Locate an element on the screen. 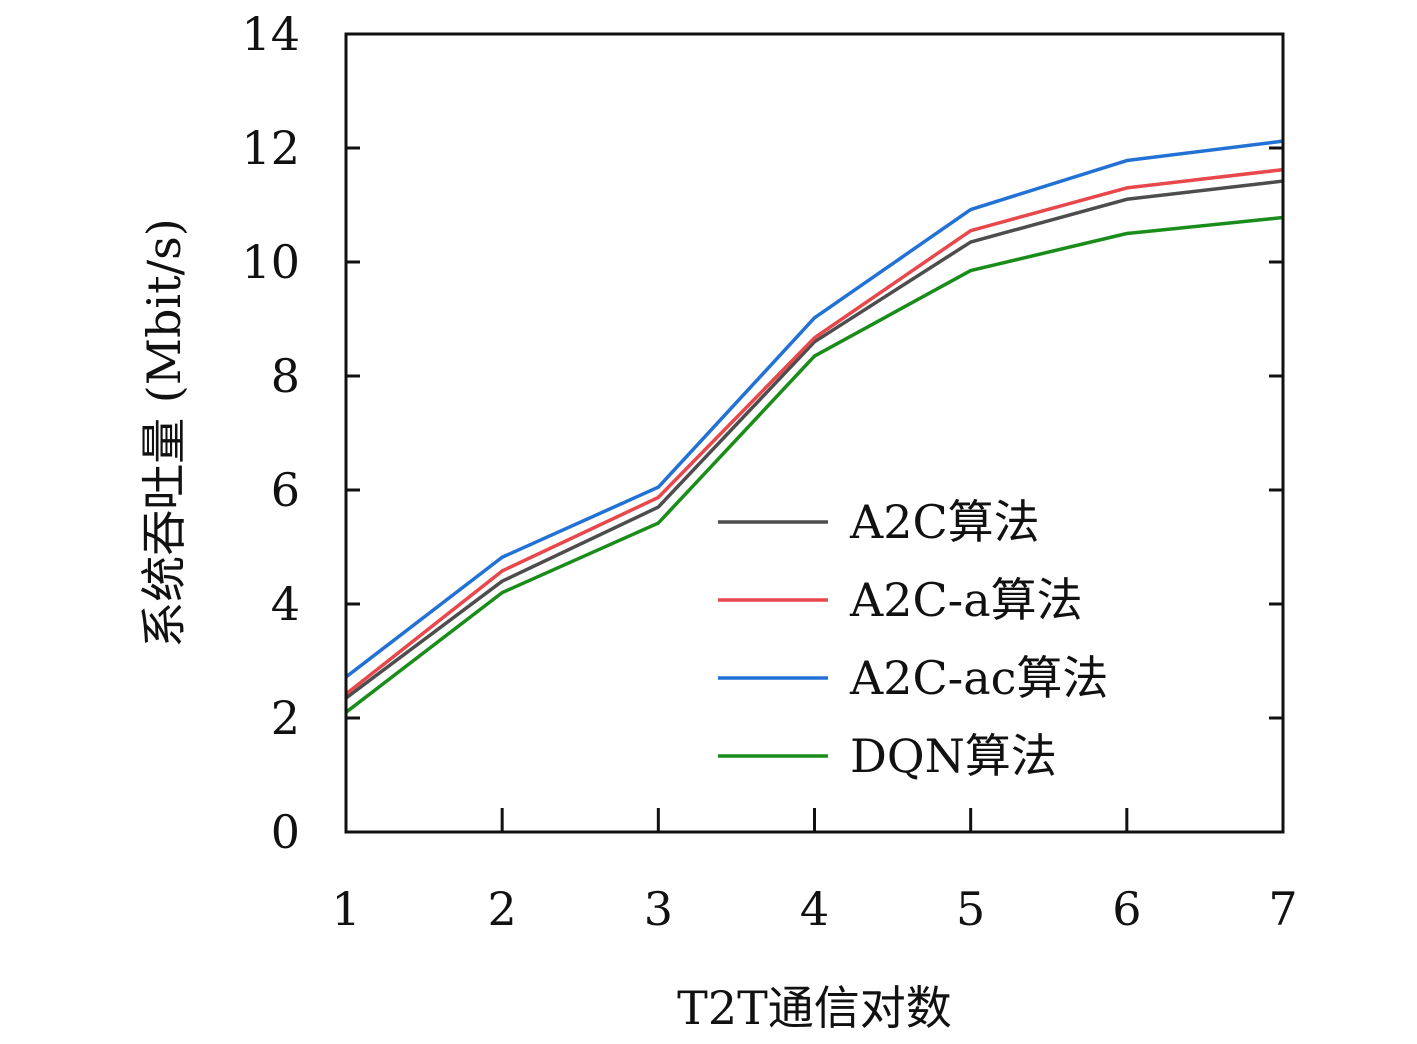 Image resolution: width=1417 pixels, height=1044 pixels. x-tick-label: 6 is located at coordinates (1126, 909).